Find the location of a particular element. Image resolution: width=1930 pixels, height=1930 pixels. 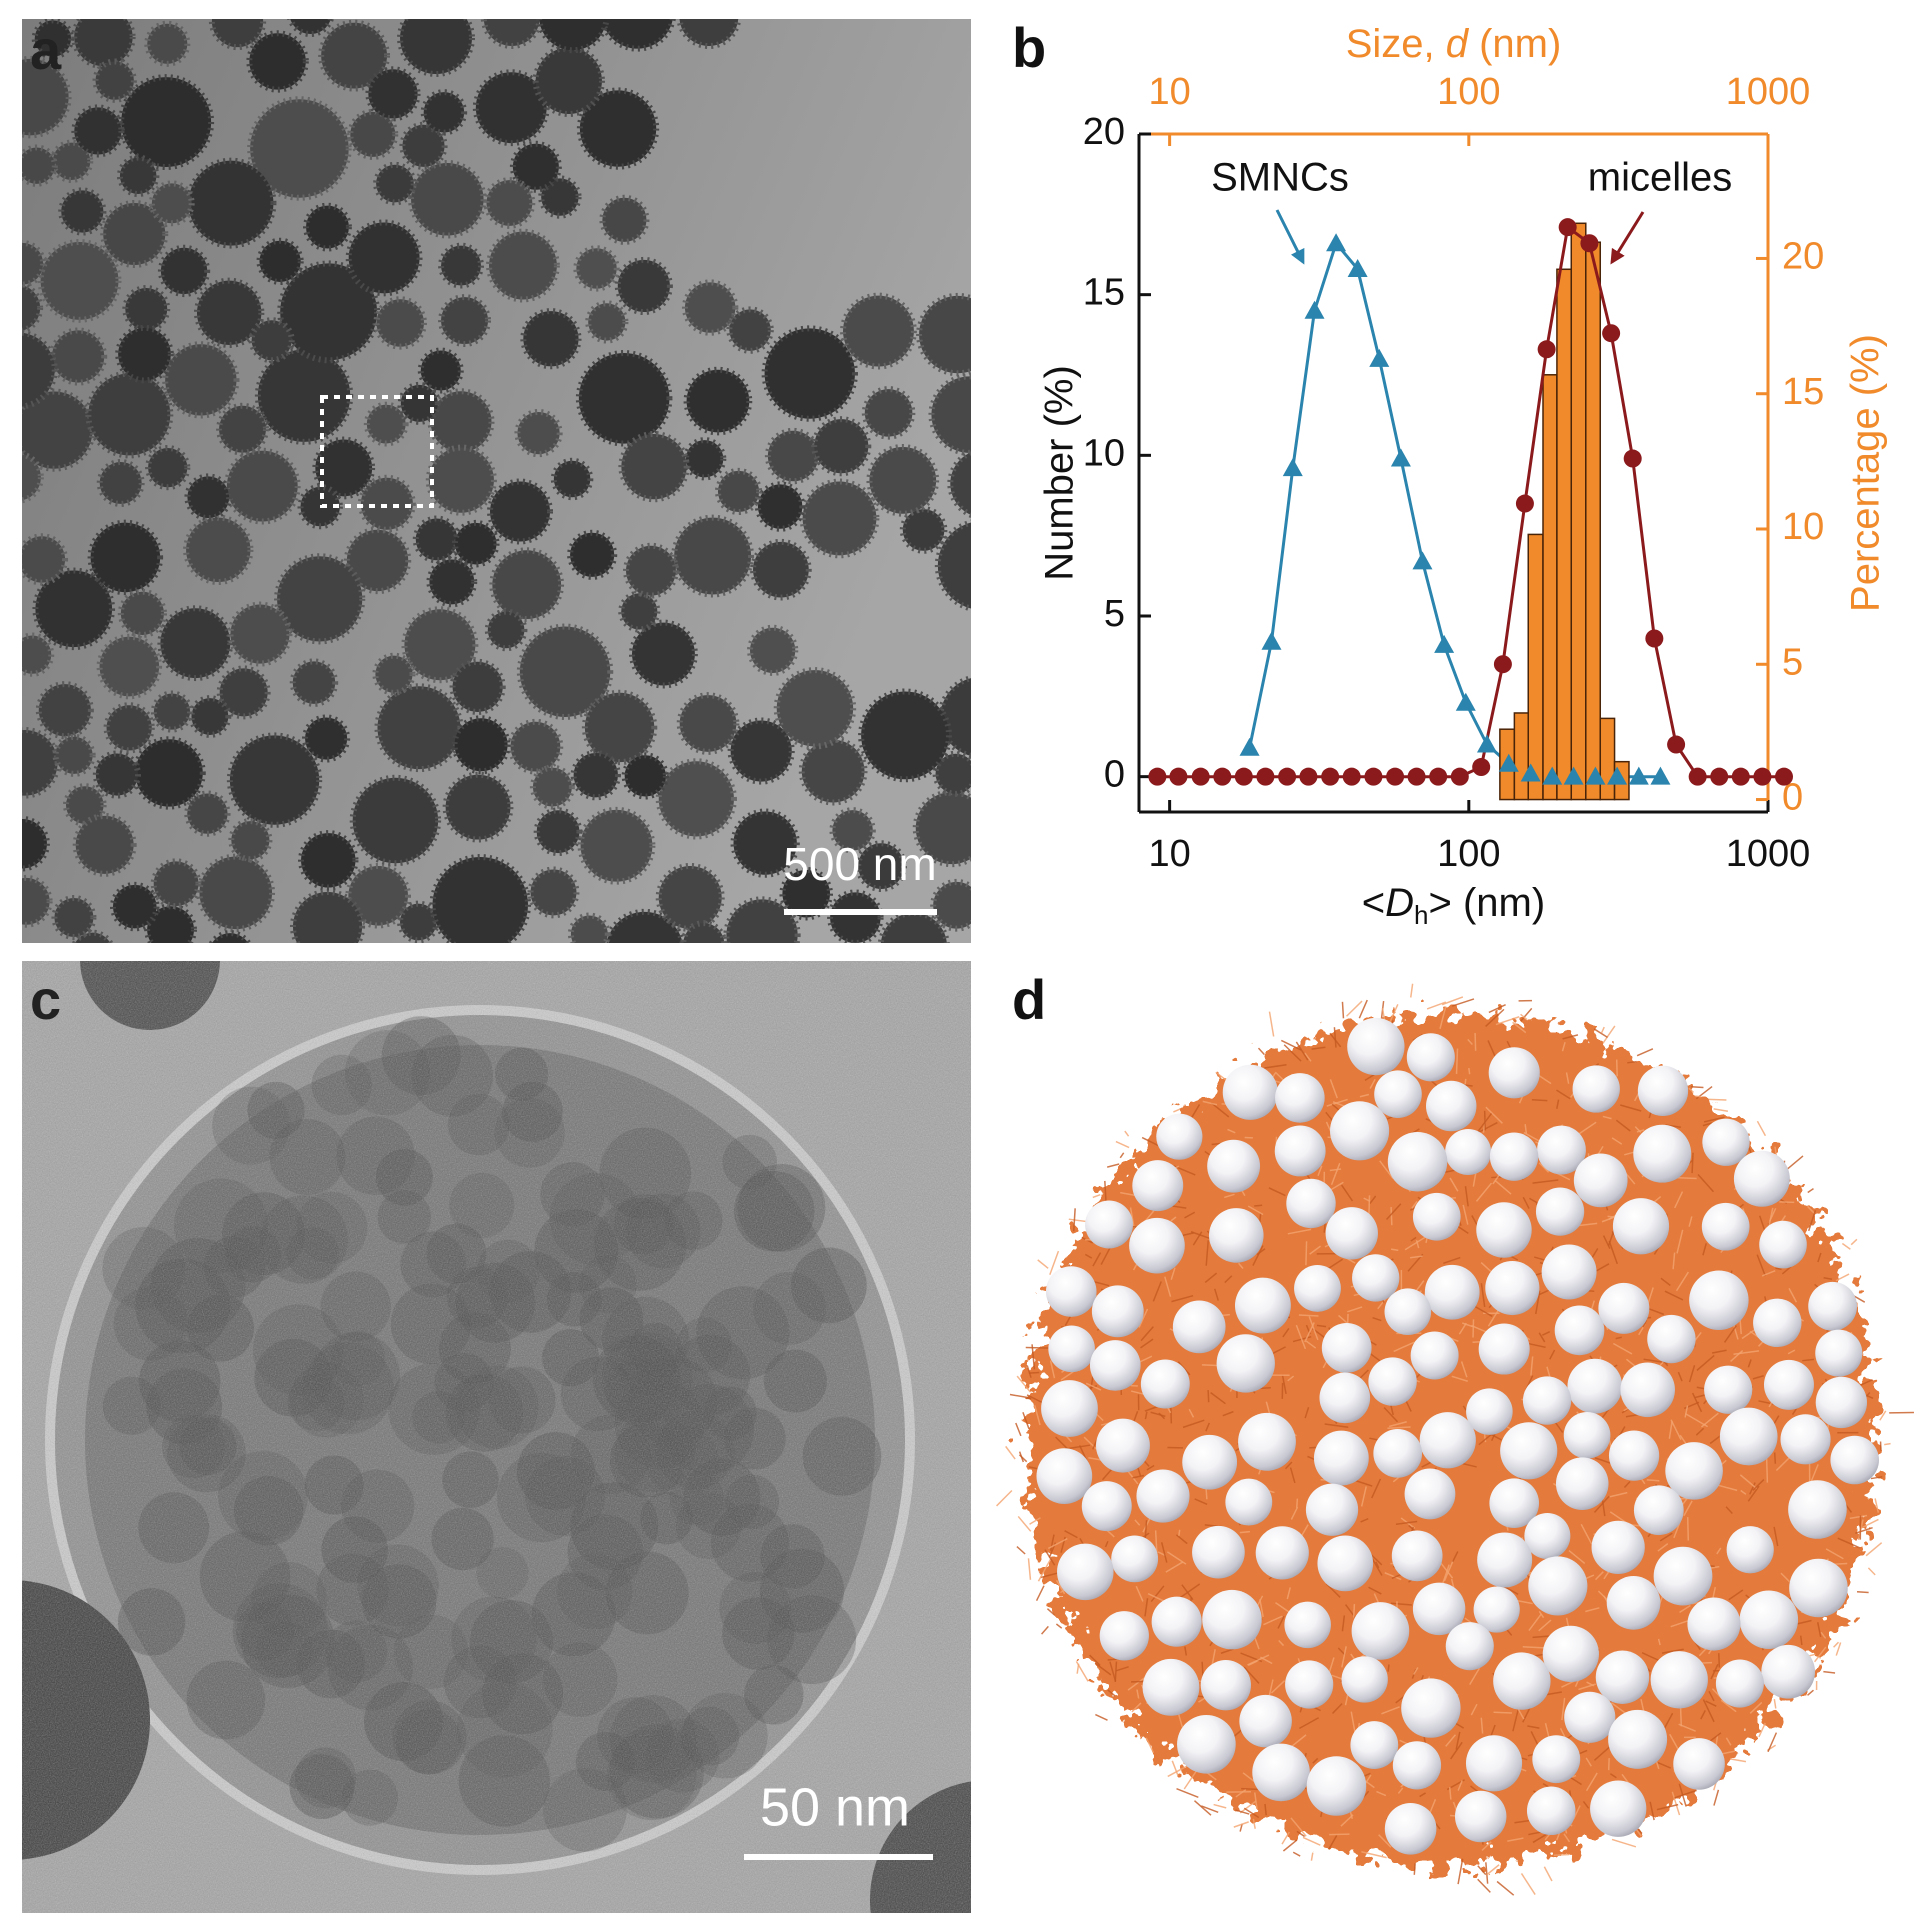

x-tick-label: 1000 is located at coordinates (1768, 854).